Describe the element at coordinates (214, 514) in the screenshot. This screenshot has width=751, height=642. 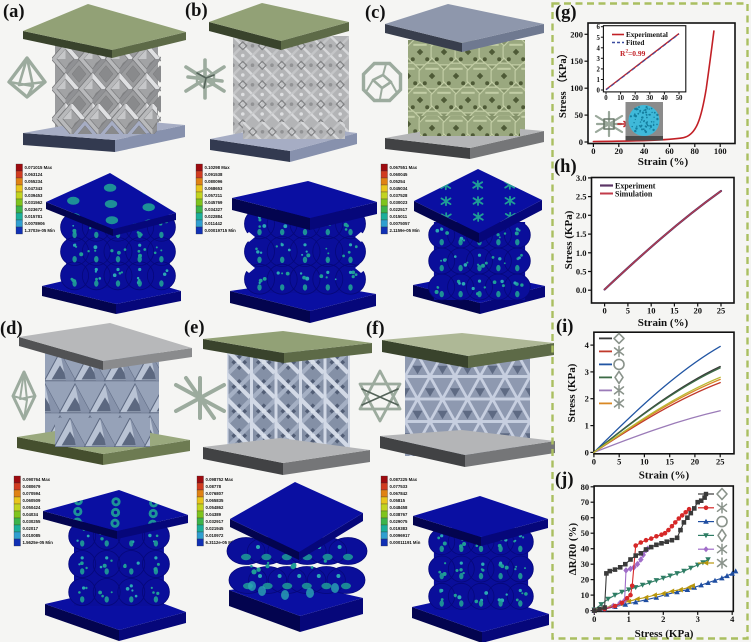
I see `svg-text: 0.04389` at that location.